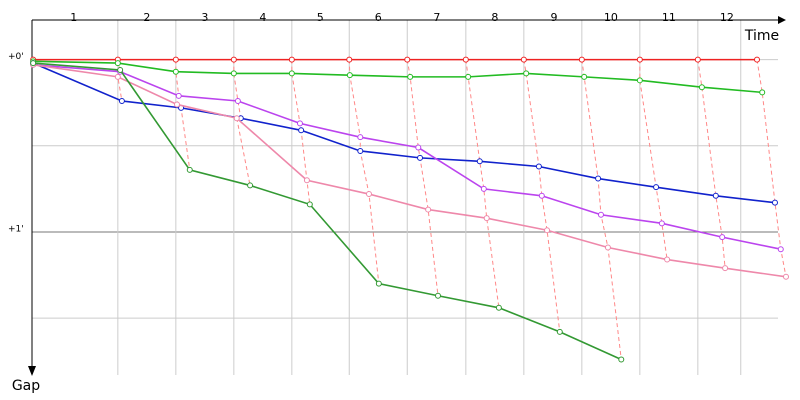 This screenshot has width=800, height=400. What do you see at coordinates (146, 17) in the screenshot?
I see `x-tick-label: 2` at bounding box center [146, 17].